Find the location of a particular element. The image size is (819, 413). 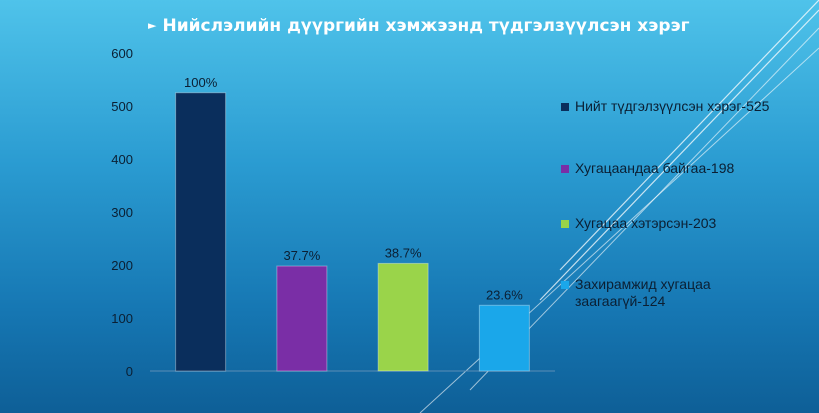

data-label: 38.7% is located at coordinates (403, 252).